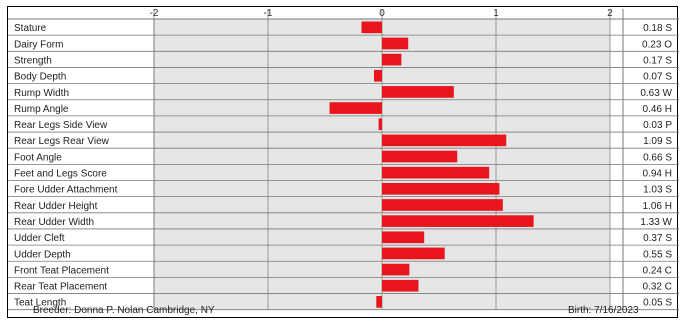  Describe the element at coordinates (657, 270) in the screenshot. I see `value-label: 0.24 C` at that location.